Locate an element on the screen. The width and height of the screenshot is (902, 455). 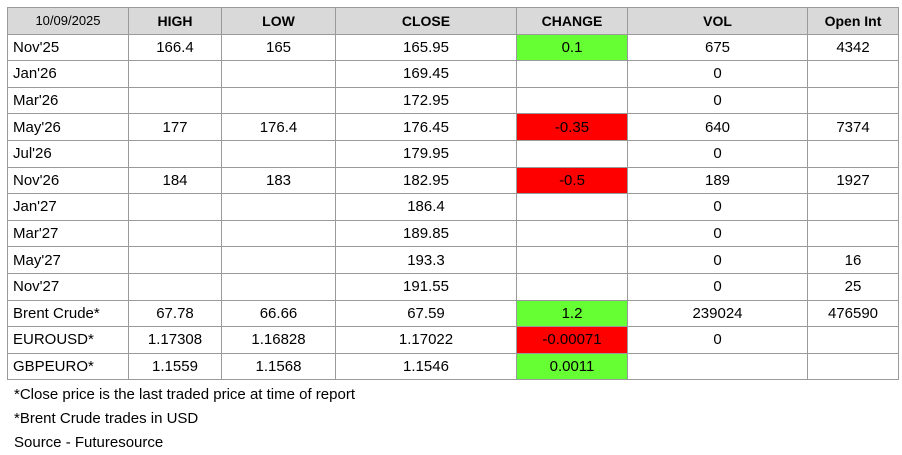
cell-low: 165 is located at coordinates (278, 47).